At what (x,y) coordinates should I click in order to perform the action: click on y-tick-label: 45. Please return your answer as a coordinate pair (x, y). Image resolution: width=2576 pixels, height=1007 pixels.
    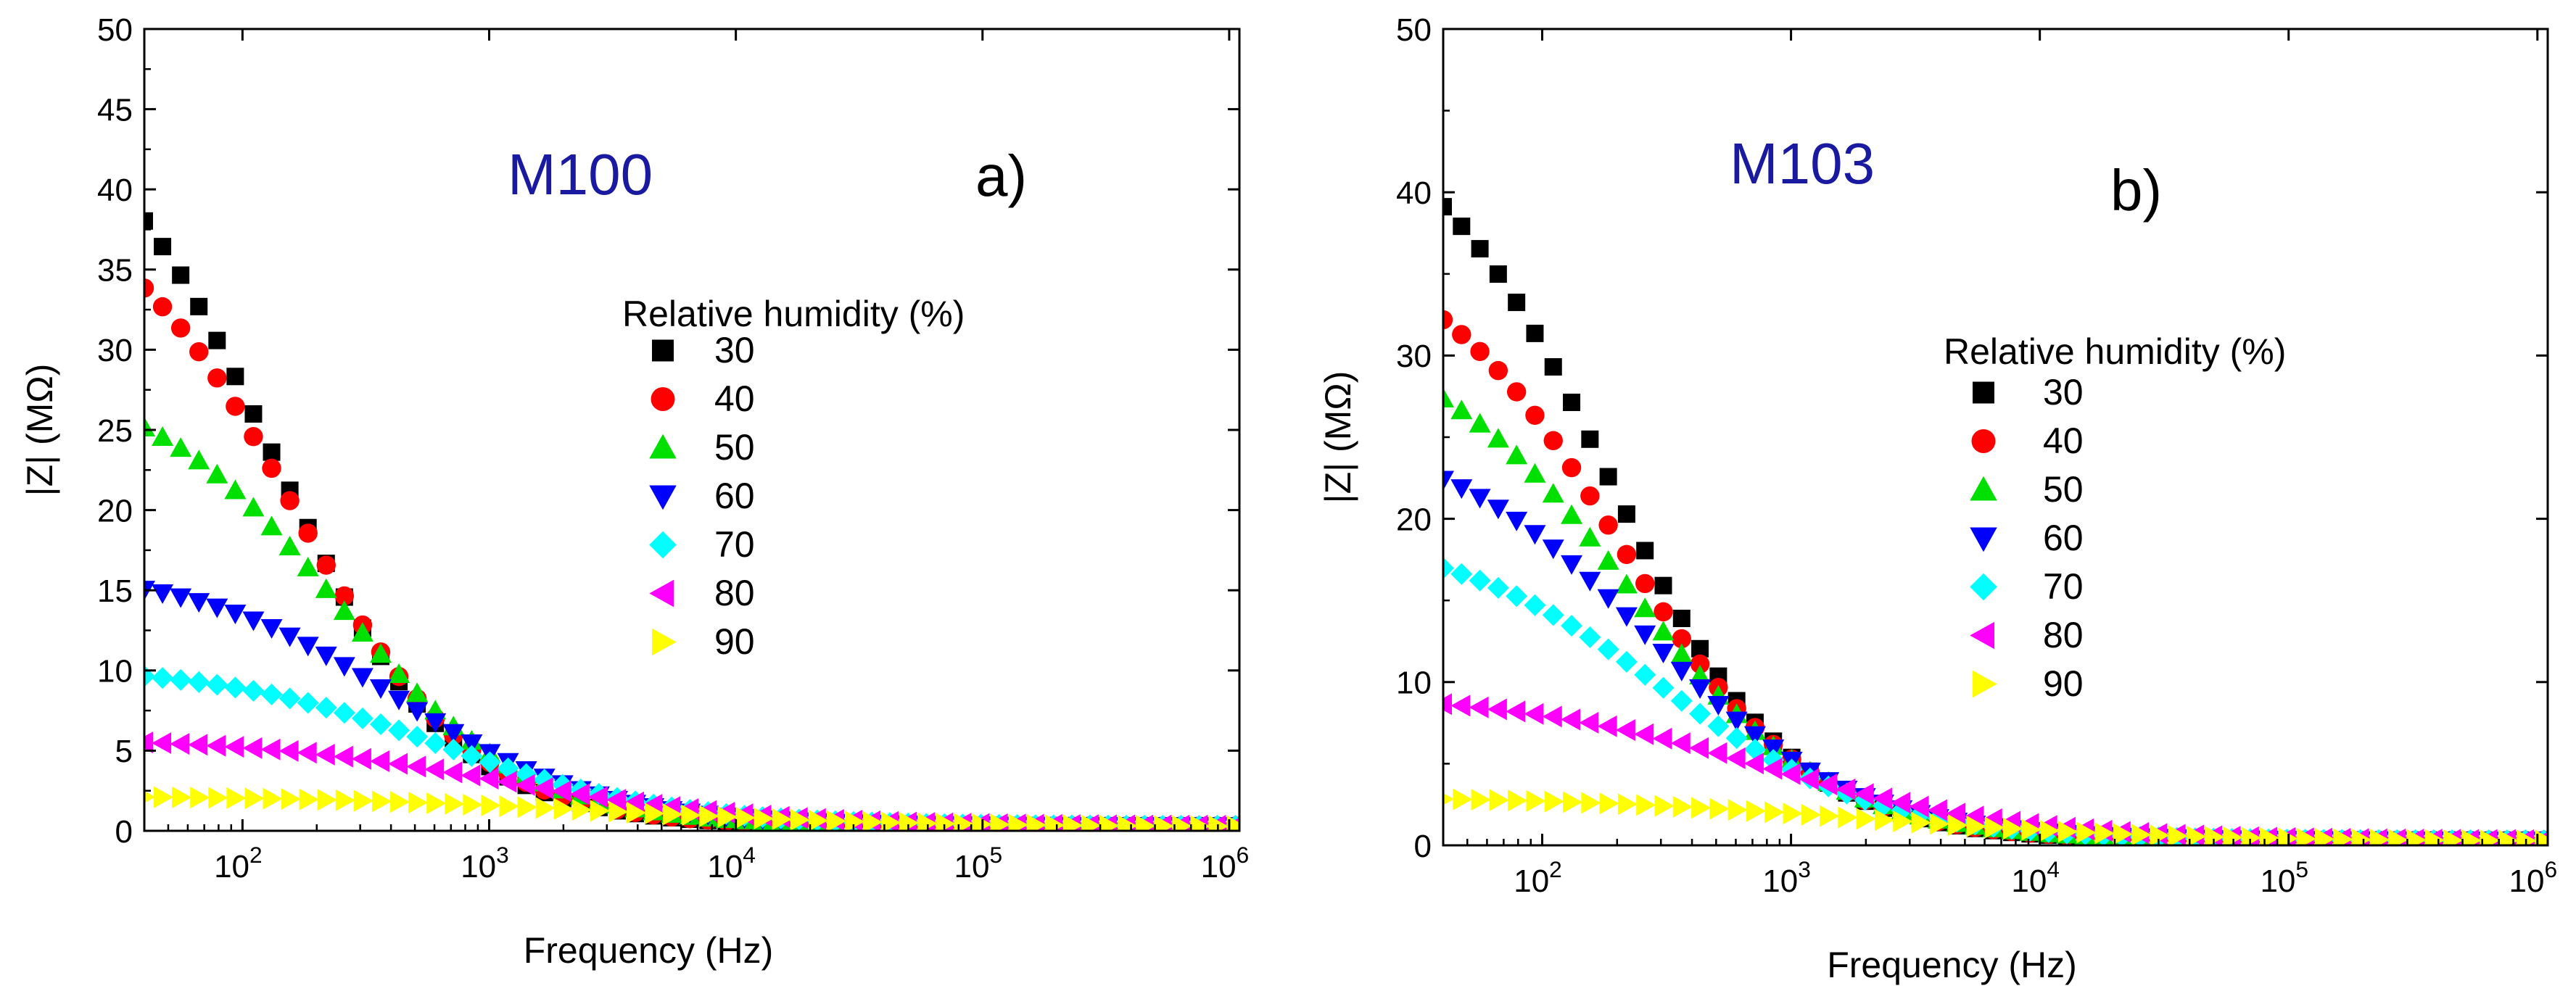
    Looking at the image, I should click on (115, 110).